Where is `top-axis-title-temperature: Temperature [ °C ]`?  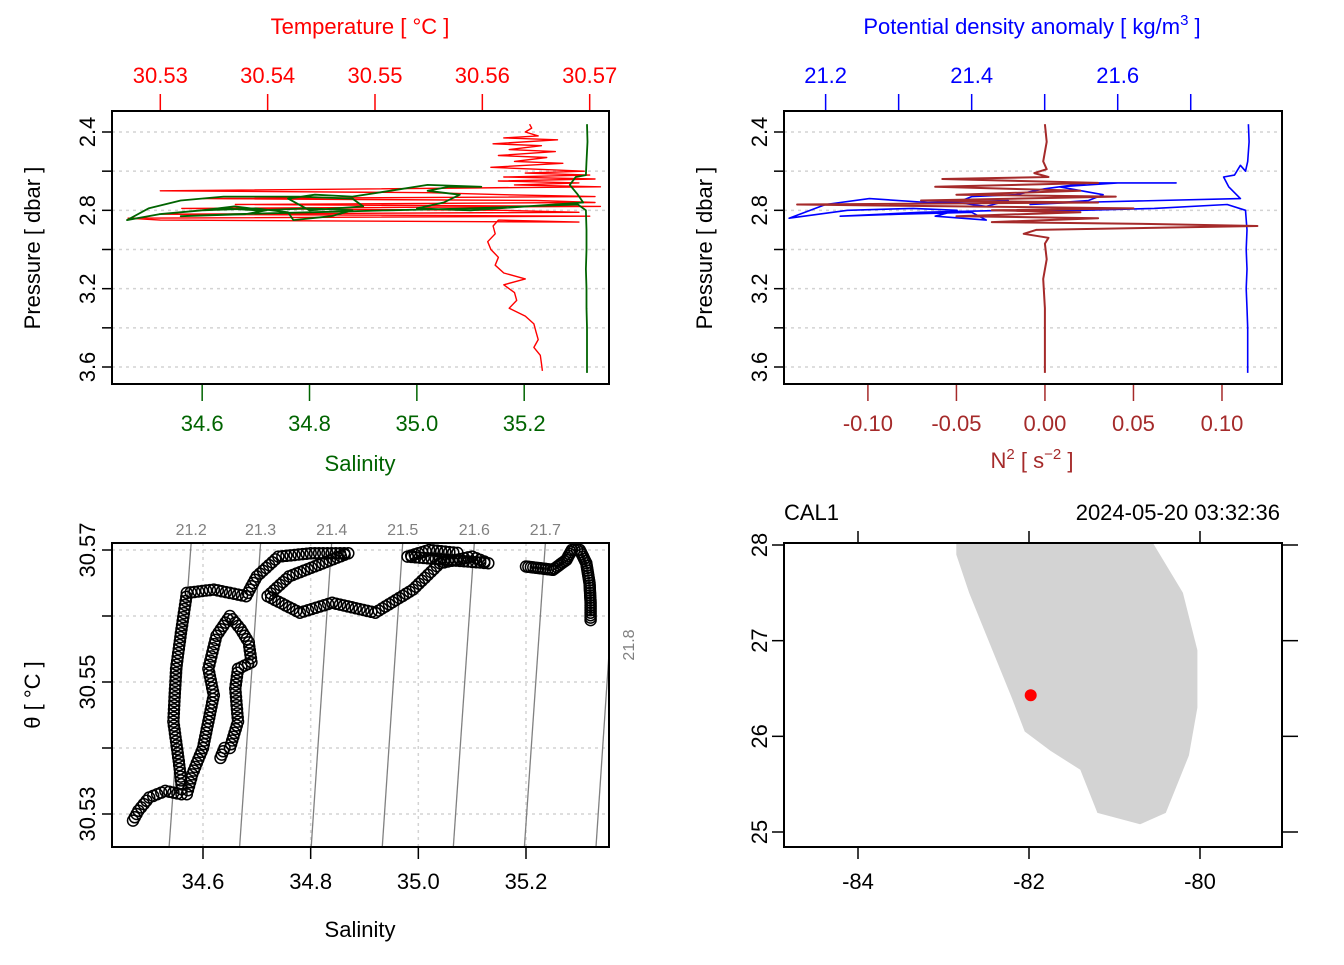
top-axis-title-temperature: Temperature [ °C ] is located at coordinates (360, 26).